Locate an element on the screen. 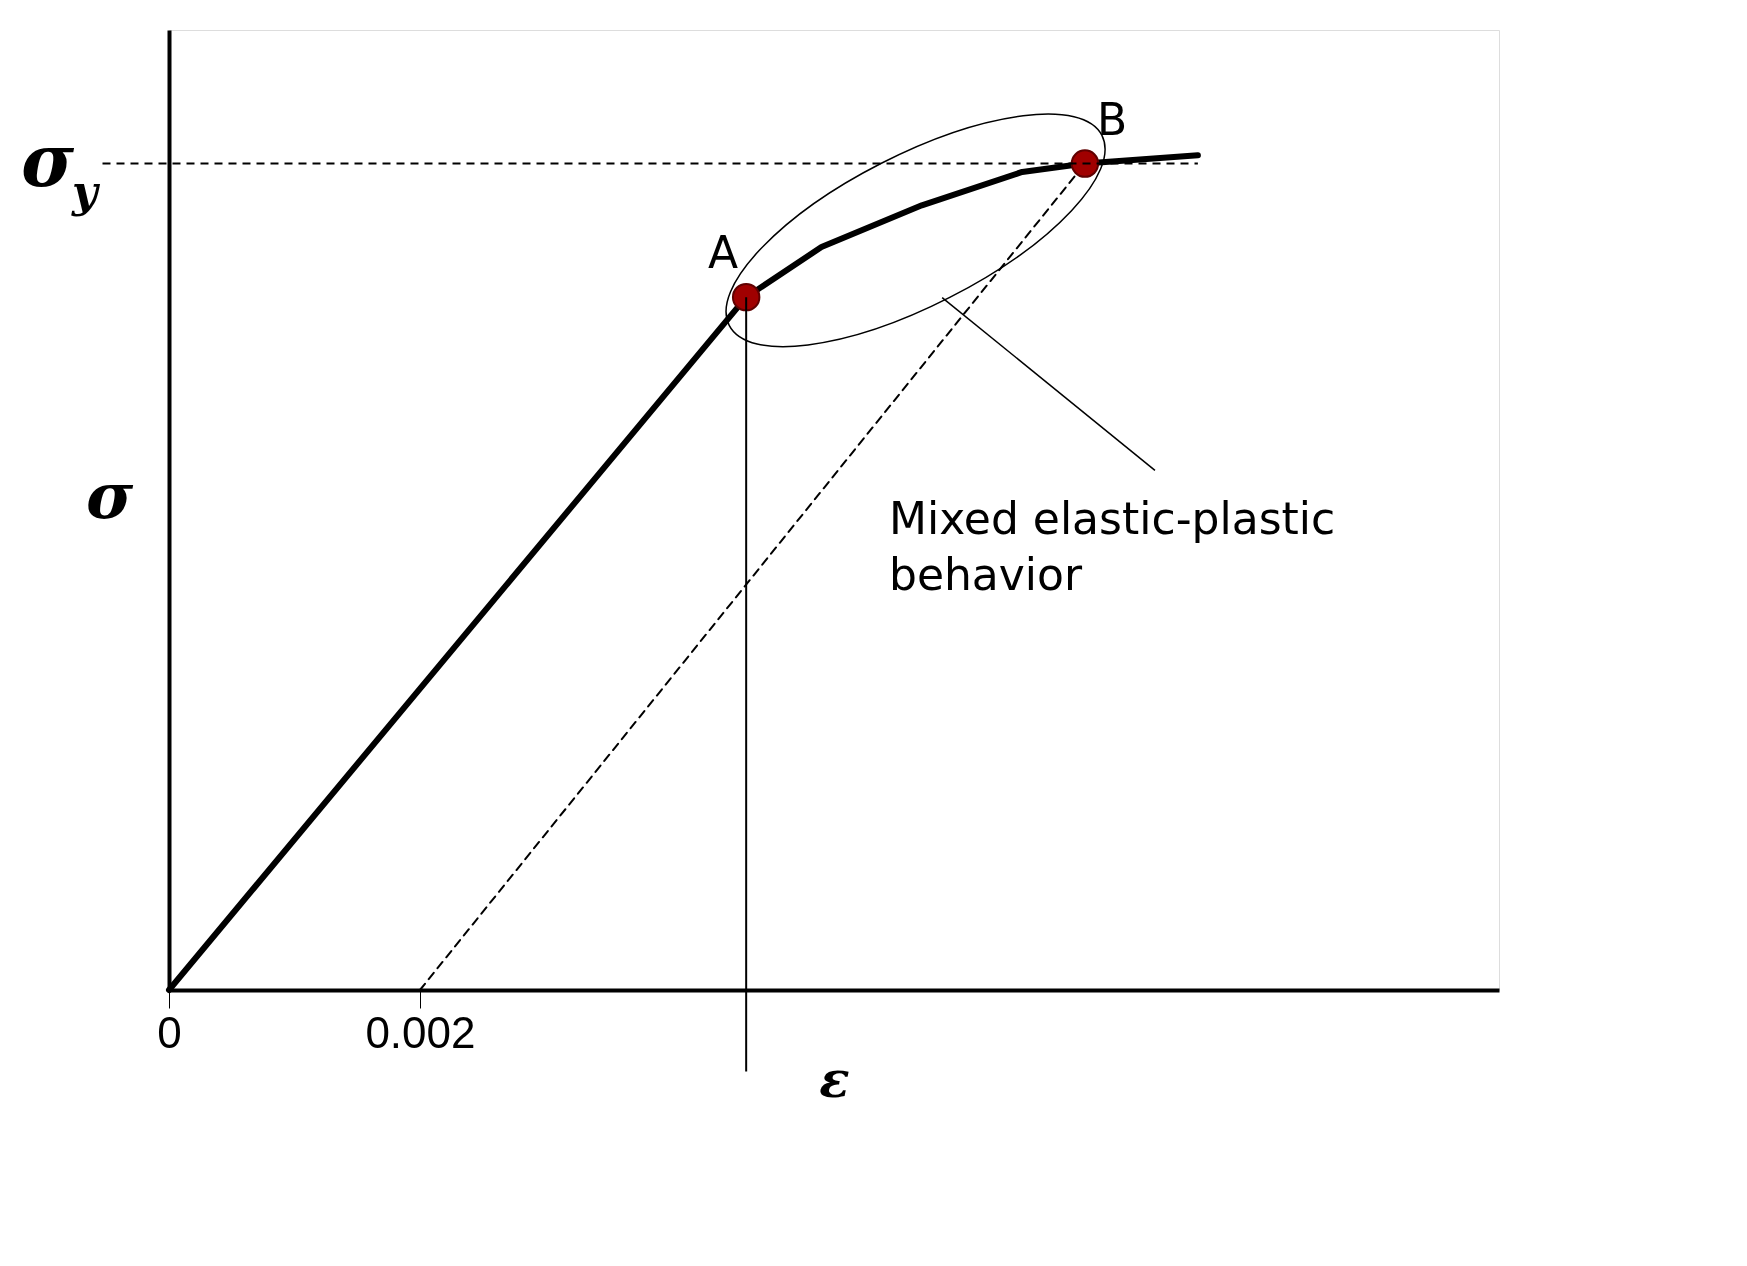 The width and height of the screenshot is (1747, 1266). y-axis-title: σ is located at coordinates (109, 495).